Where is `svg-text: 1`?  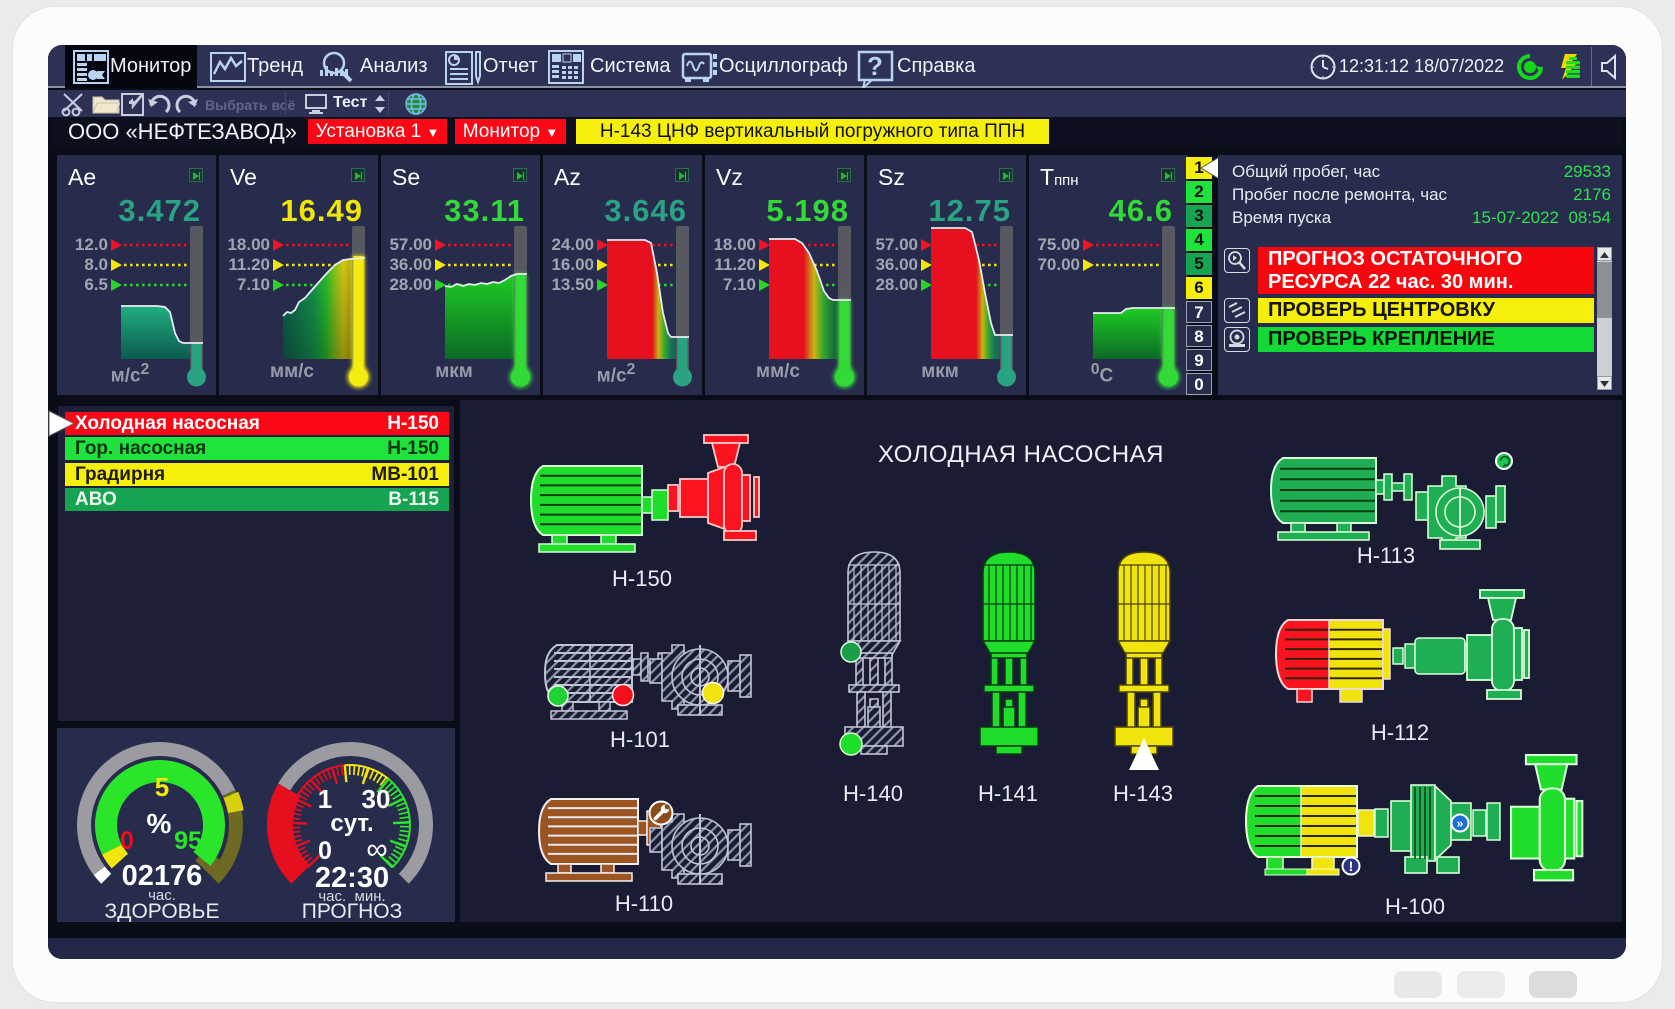 svg-text: 1 is located at coordinates (325, 799).